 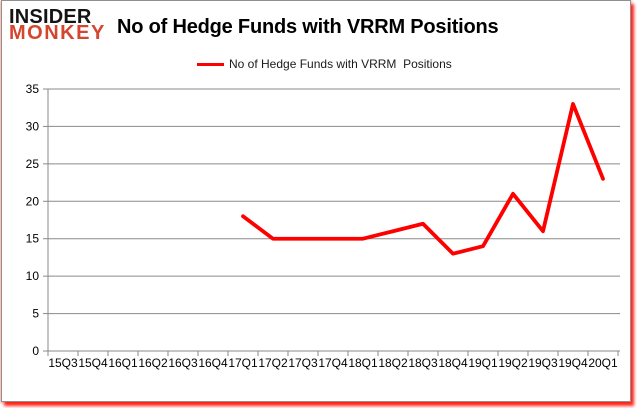 What do you see at coordinates (573, 363) in the screenshot?
I see `x-axis-label: 19Q4` at bounding box center [573, 363].